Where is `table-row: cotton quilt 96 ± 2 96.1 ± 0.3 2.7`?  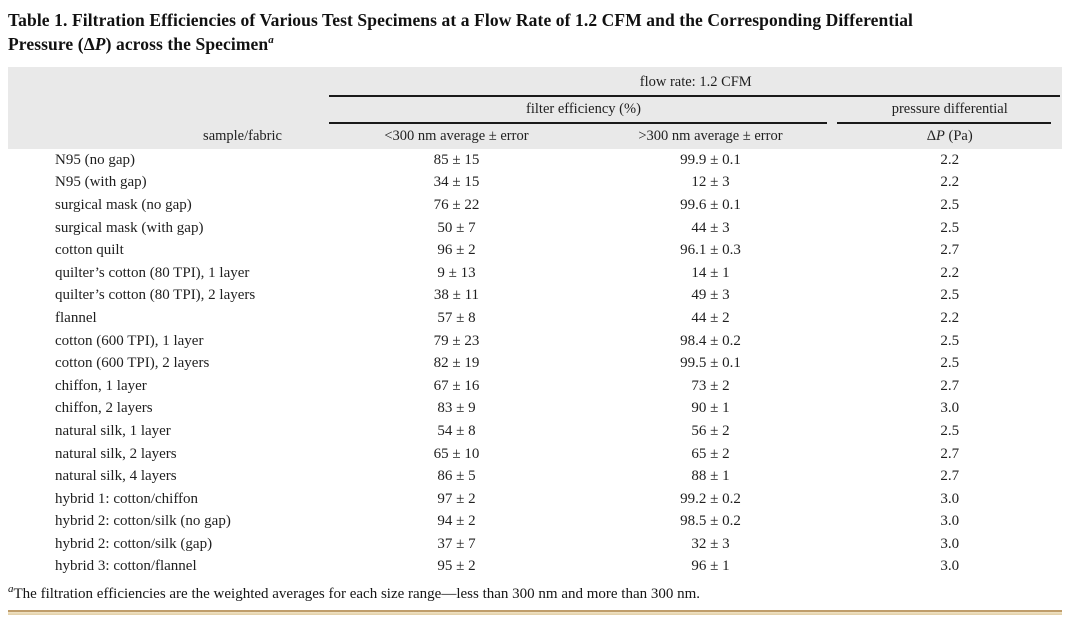
table-row: cotton quilt 96 ± 2 96.1 ± 0.3 2.7 is located at coordinates (535, 250).